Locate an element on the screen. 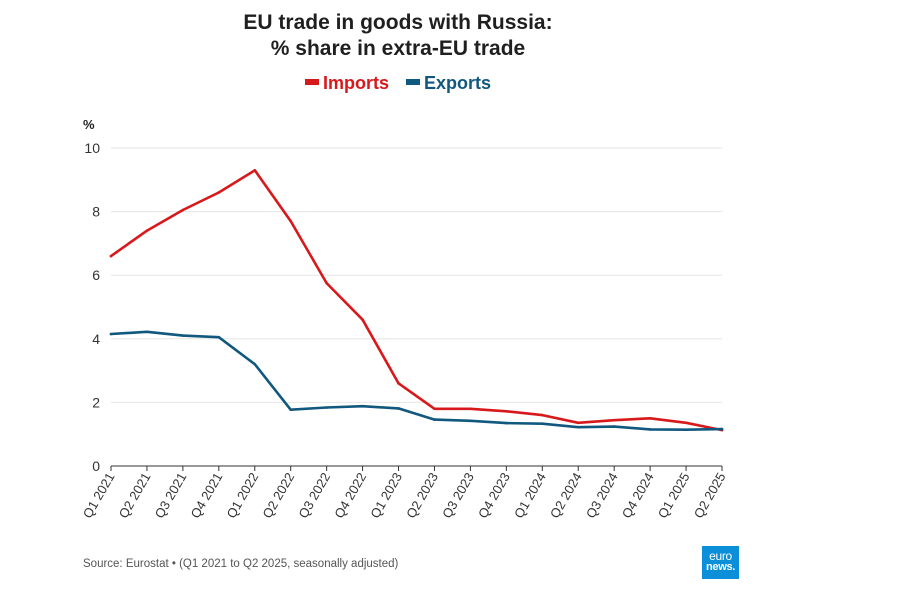 The width and height of the screenshot is (900, 603). series-line-exports is located at coordinates (416, 381).